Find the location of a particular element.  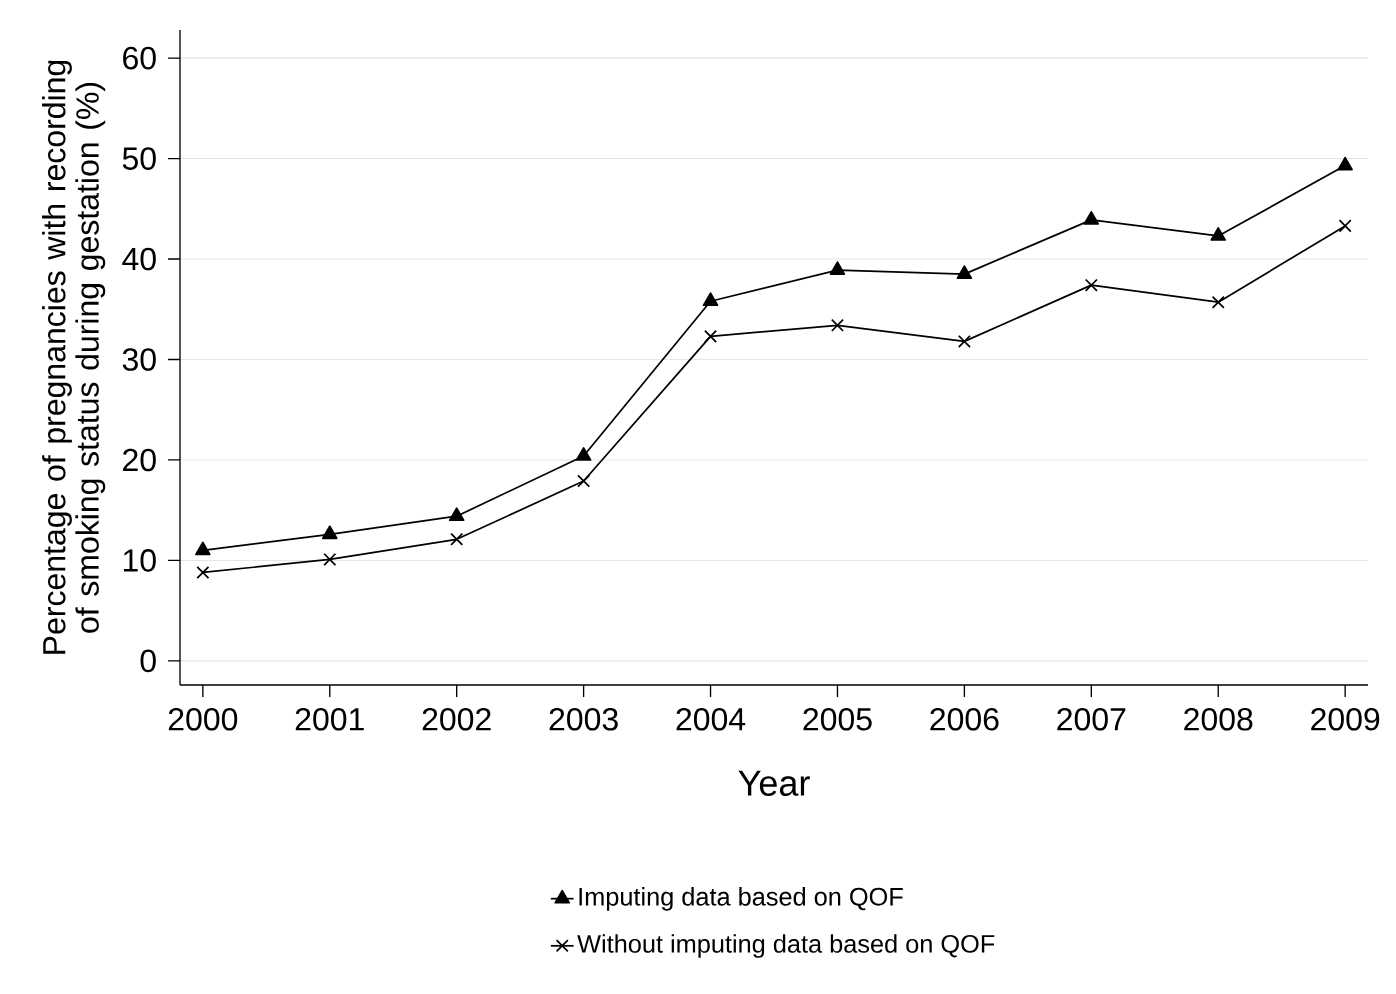

y-axis-title: Percentage of pregnancies with recording of smoking status during gestation (%) is located at coordinates (74, 357).